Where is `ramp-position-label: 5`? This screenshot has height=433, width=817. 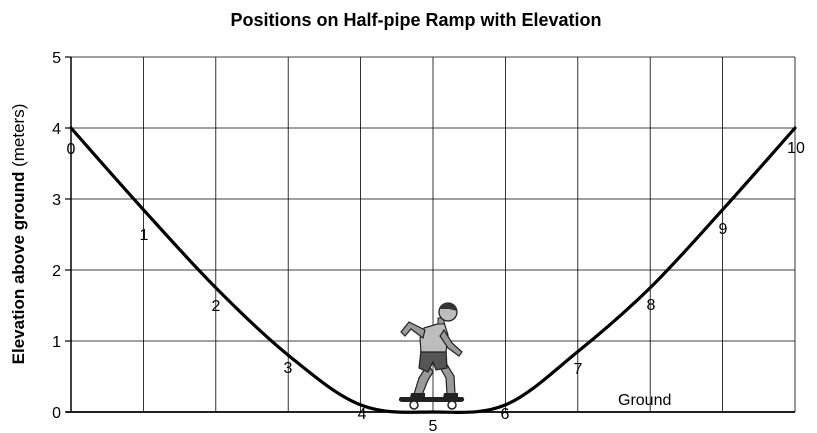 ramp-position-label: 5 is located at coordinates (433, 425).